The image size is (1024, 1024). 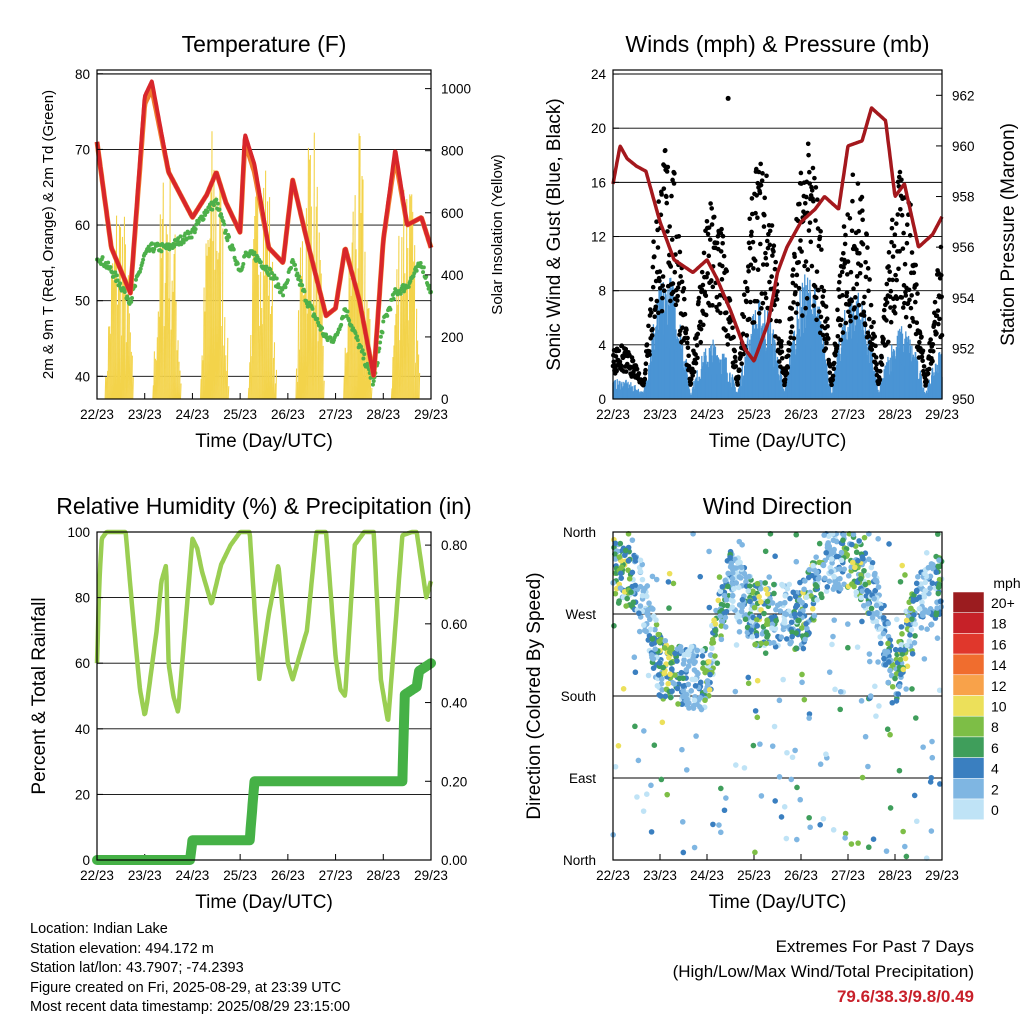 What do you see at coordinates (431, 414) in the screenshot?
I see `temp-xtick-label: 29/23` at bounding box center [431, 414].